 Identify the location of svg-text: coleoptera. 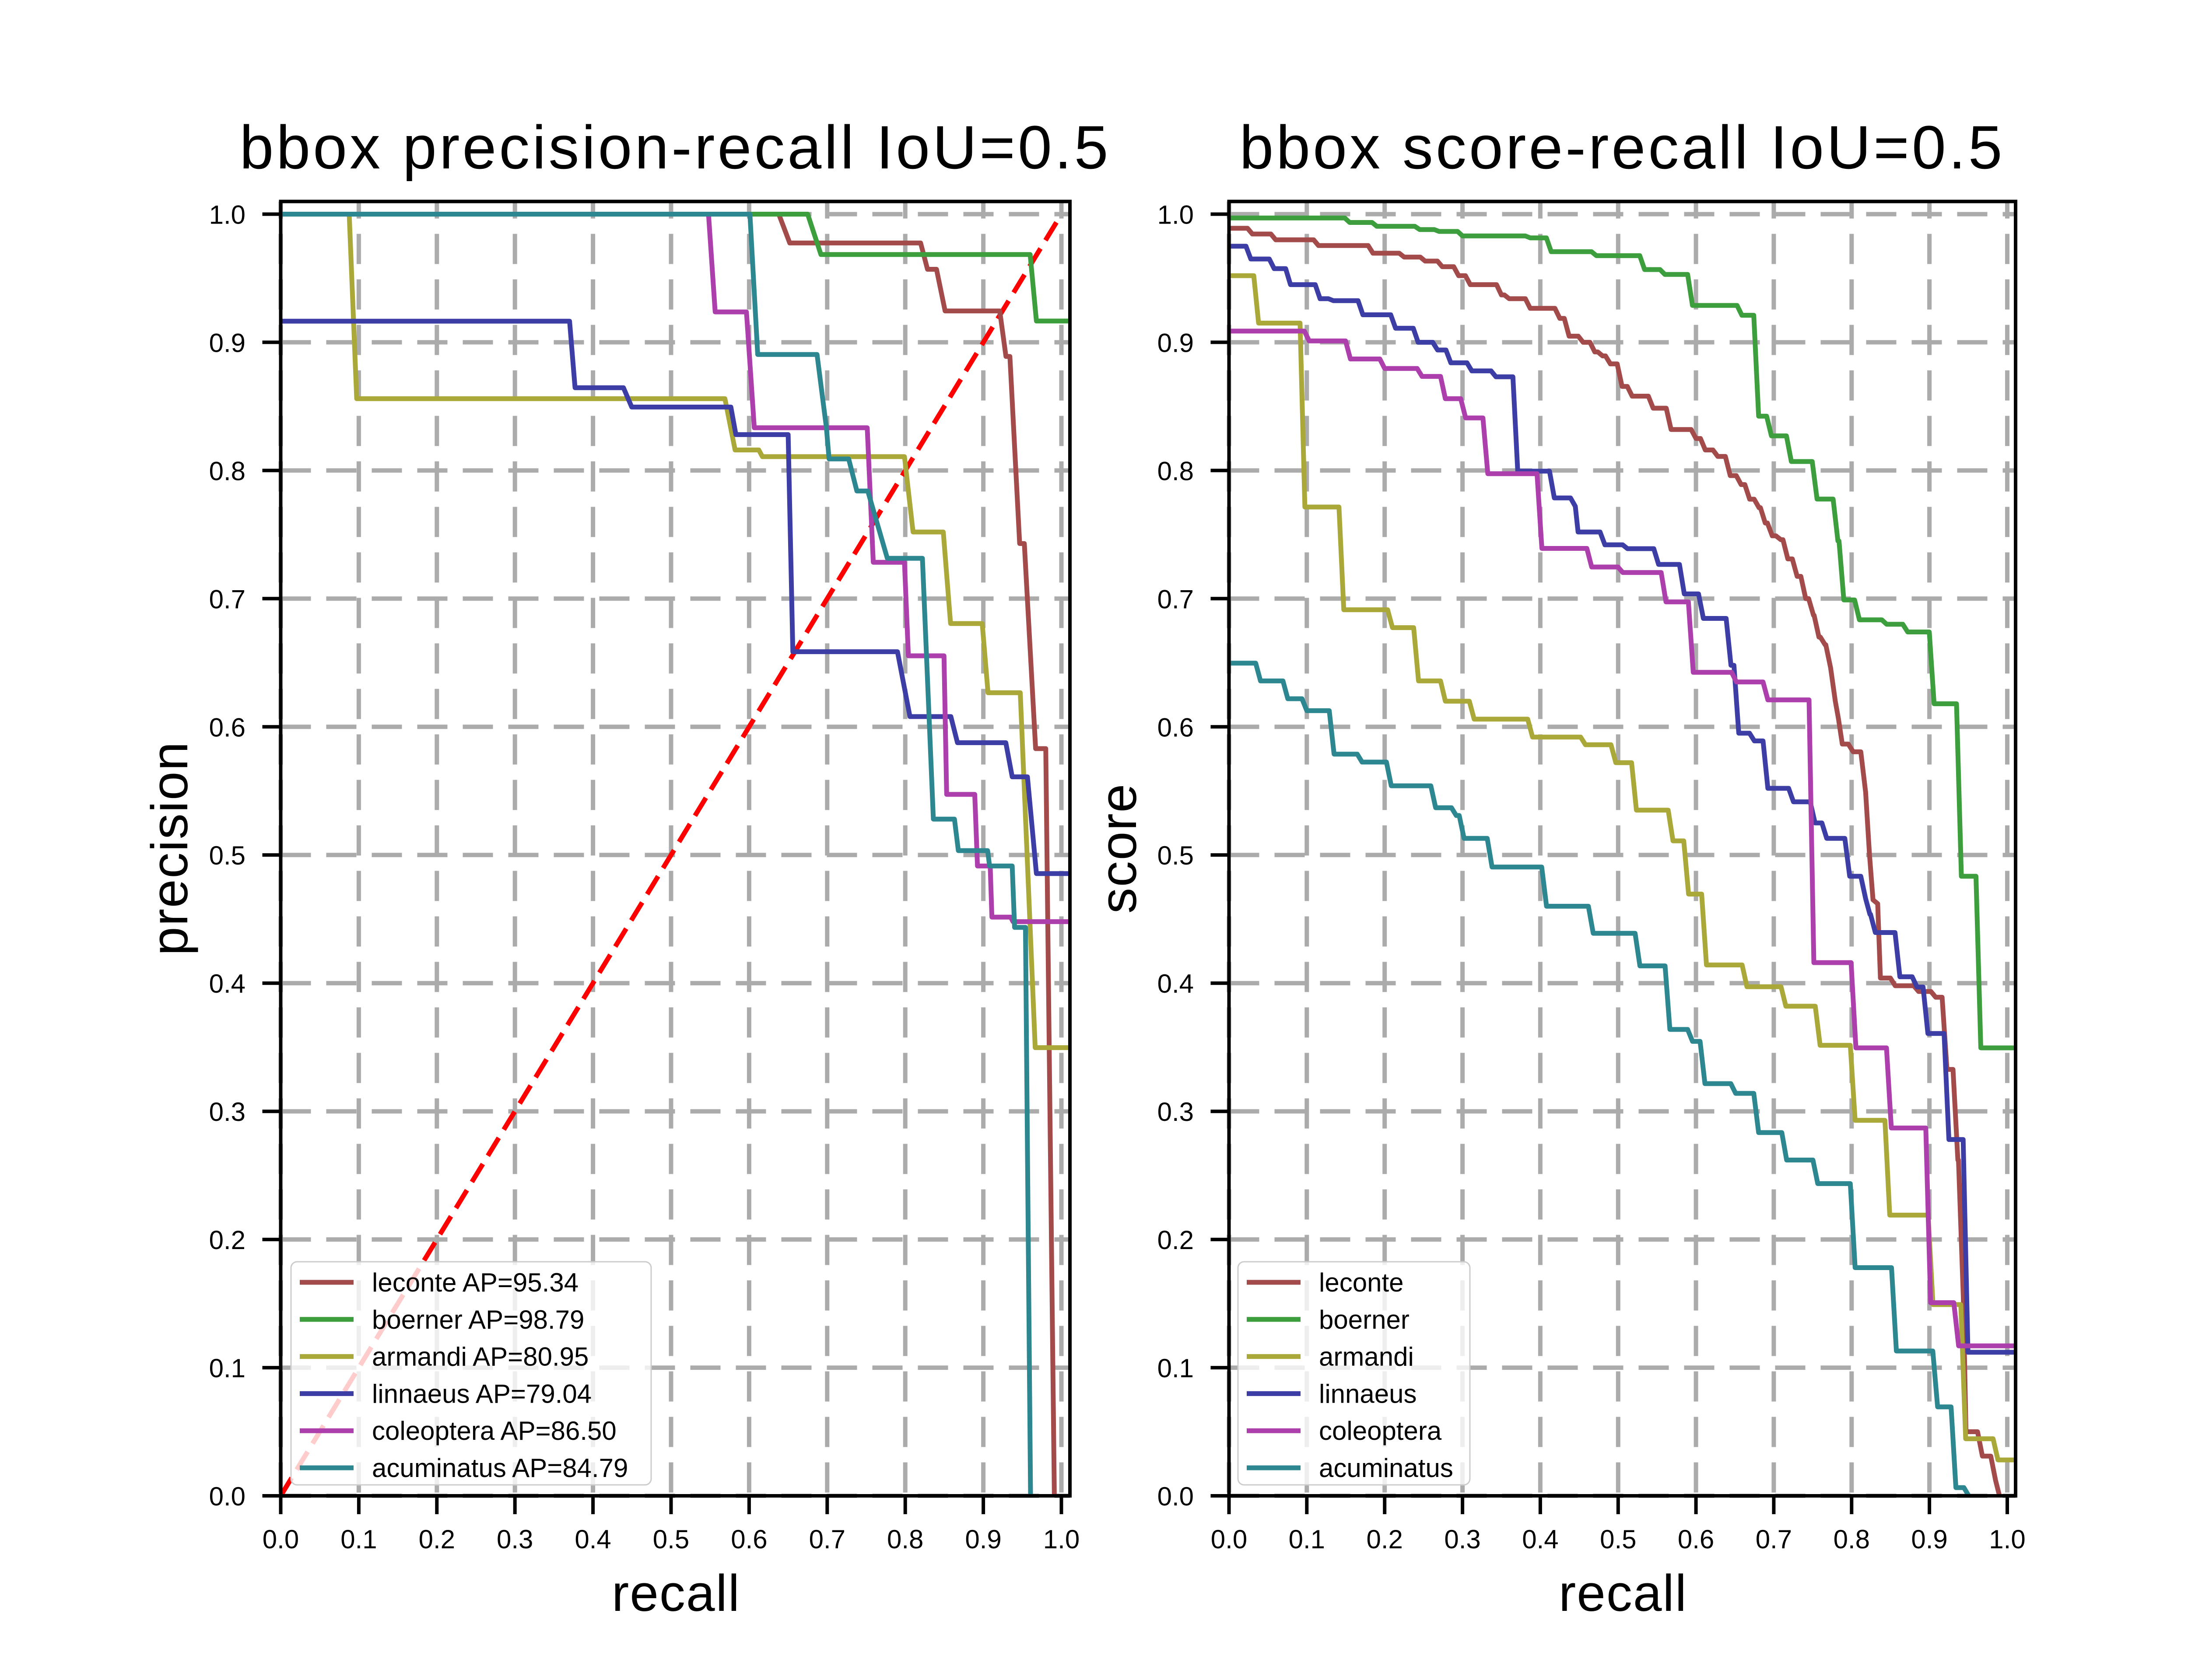
(1380, 1431).